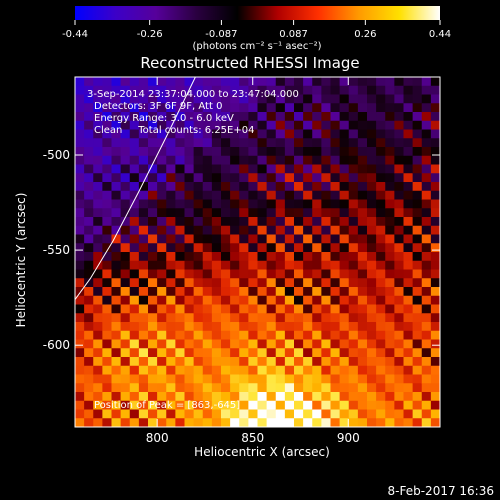 Image resolution: width=500 pixels, height=500 pixels. I want to click on annotation-time-range: 3-Sep-2014 23:37:04.000 to 23:47:04.000, so click(193, 94).